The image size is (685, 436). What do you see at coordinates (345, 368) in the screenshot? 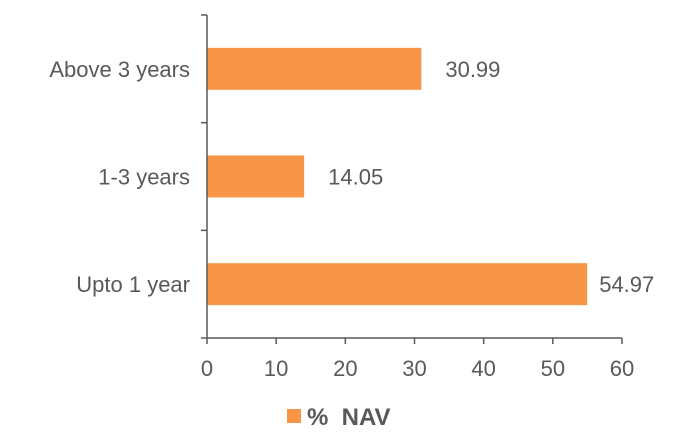
I see `x-tick-label: 20` at bounding box center [345, 368].